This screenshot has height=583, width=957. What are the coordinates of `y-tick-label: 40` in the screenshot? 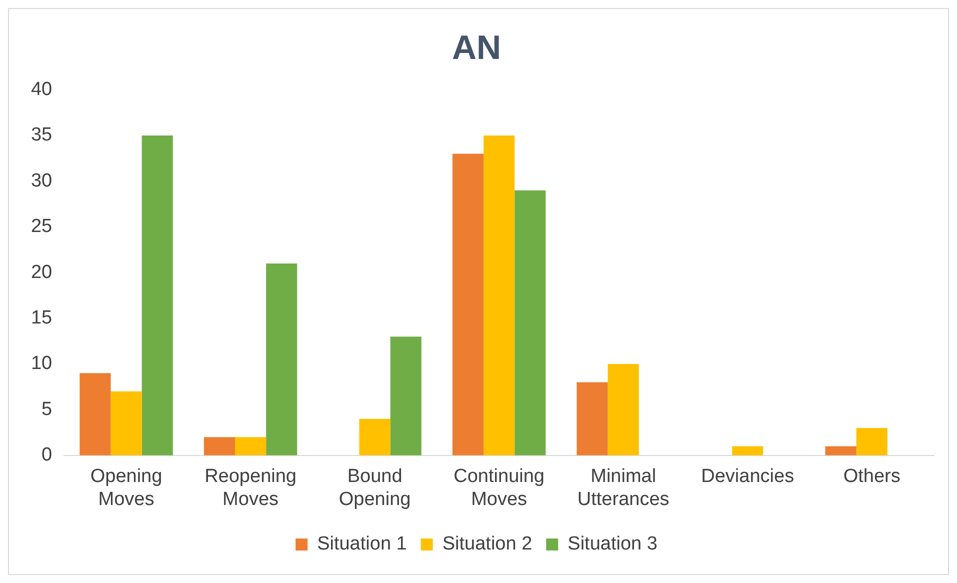 It's located at (41, 89).